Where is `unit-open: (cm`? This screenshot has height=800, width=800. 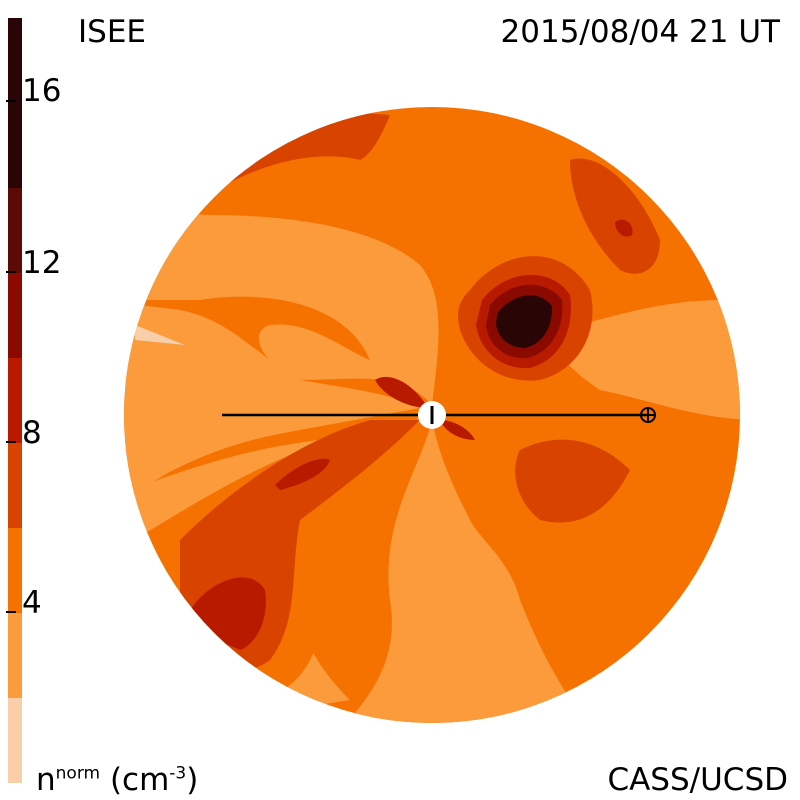
unit-open: (cm is located at coordinates (139, 780).